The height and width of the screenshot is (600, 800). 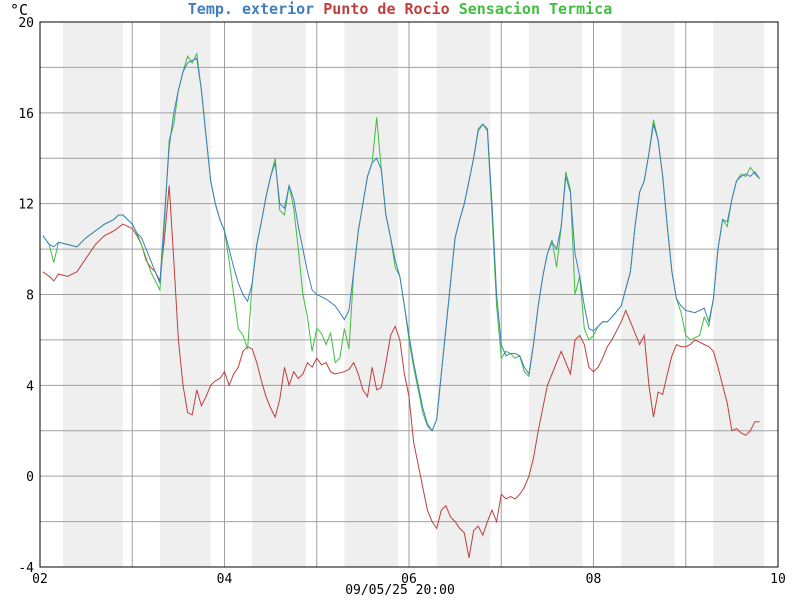 What do you see at coordinates (531, 9) in the screenshot?
I see `legend-entry: Sensacion Termica` at bounding box center [531, 9].